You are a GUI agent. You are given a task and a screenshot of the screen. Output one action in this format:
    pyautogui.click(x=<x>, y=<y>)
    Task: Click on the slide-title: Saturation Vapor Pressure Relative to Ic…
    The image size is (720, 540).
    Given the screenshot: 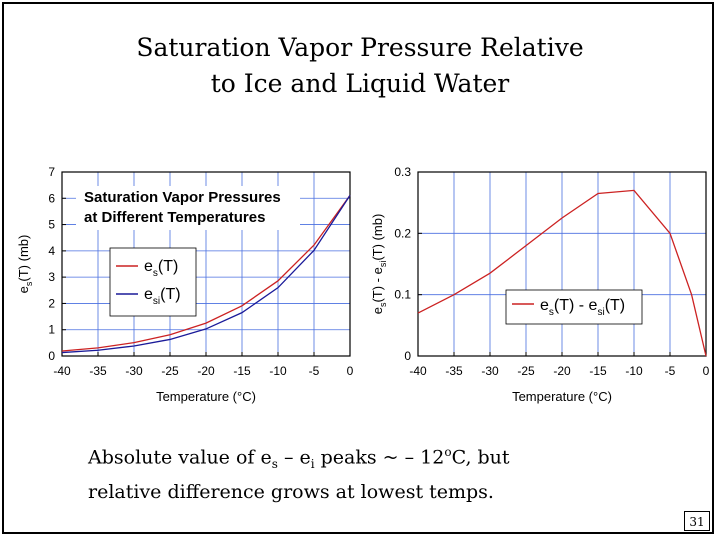 What is the action you would take?
    pyautogui.click(x=360, y=66)
    